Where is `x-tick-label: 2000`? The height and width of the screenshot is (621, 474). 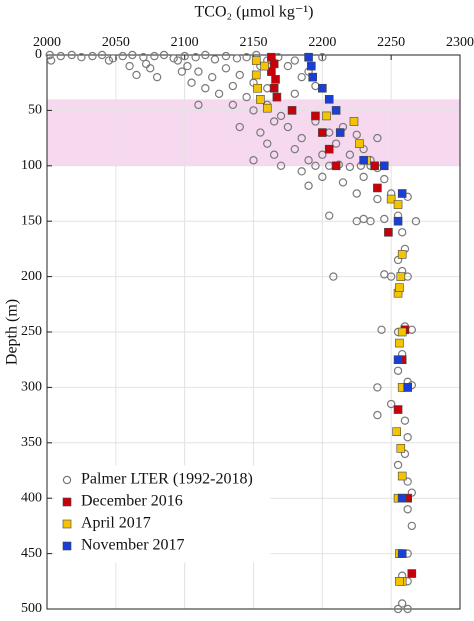
x-tick-label: 2000 is located at coordinates (47, 42).